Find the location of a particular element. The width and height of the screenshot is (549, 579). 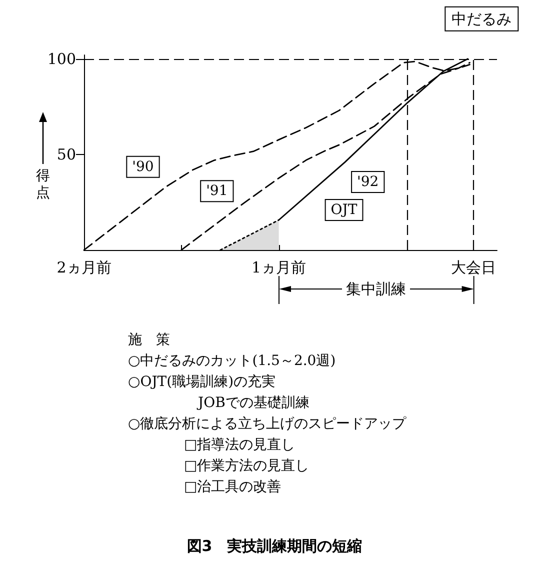

legend-label: OJT is located at coordinates (344, 210).